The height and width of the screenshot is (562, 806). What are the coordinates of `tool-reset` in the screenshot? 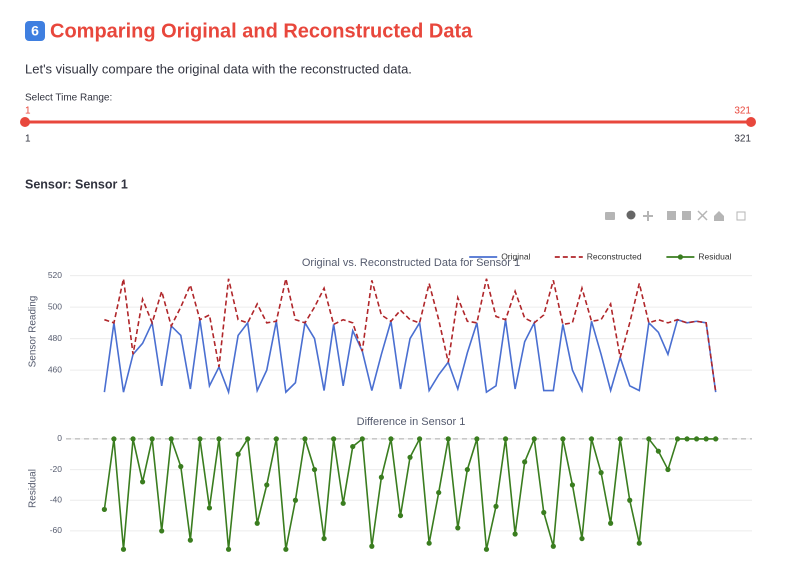 It's located at (719, 216).